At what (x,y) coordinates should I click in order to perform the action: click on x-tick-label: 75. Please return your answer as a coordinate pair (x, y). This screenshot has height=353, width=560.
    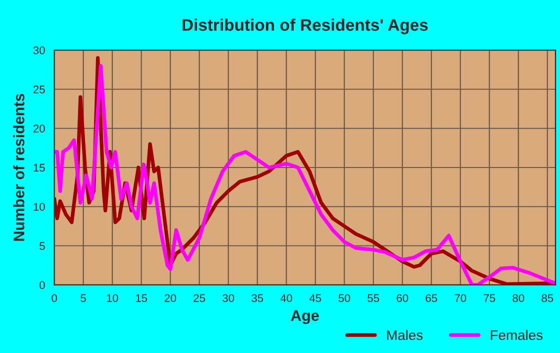
    Looking at the image, I should click on (490, 298).